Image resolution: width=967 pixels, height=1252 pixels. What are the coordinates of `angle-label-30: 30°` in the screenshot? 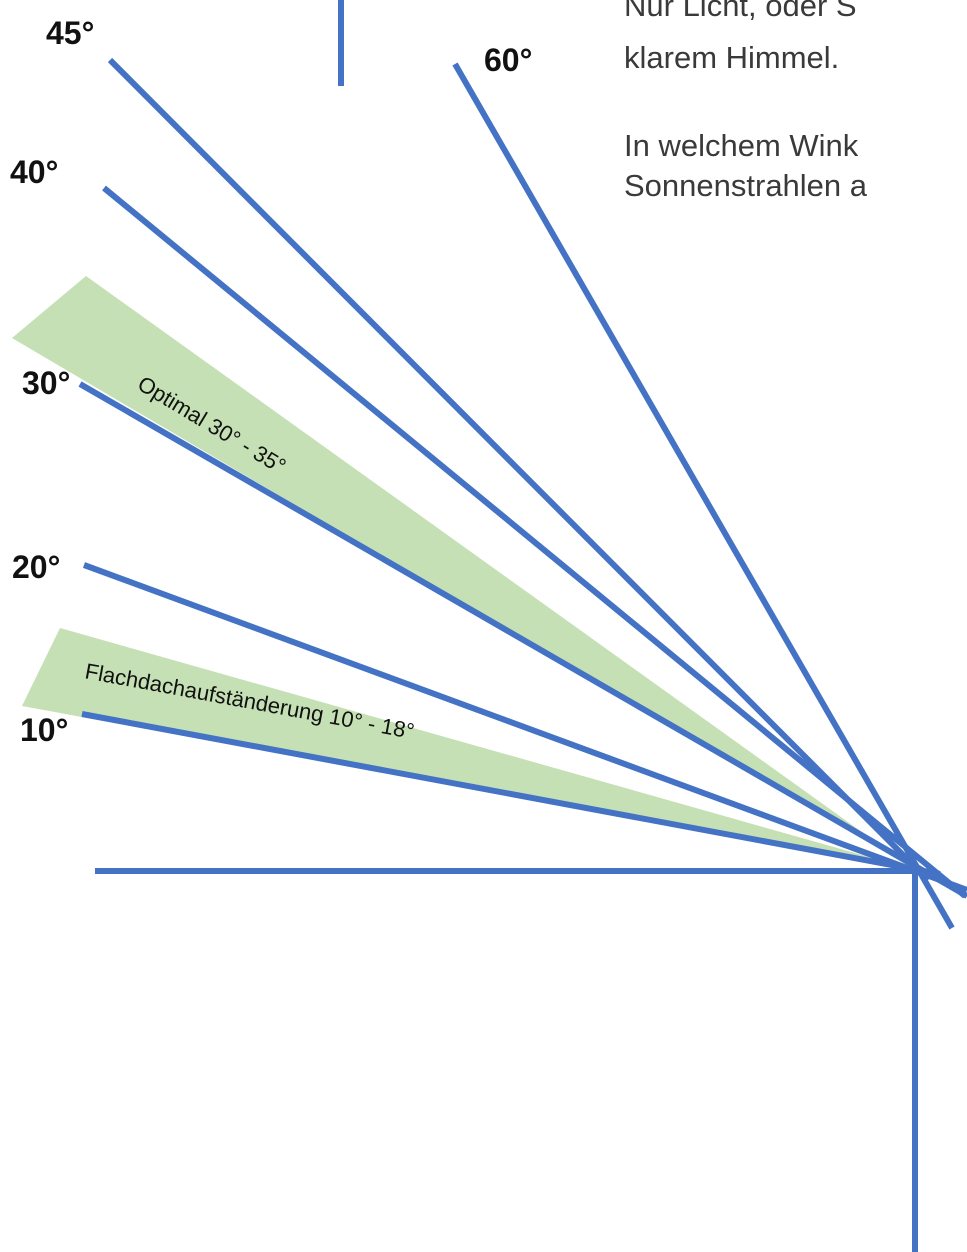 It's located at (46, 383).